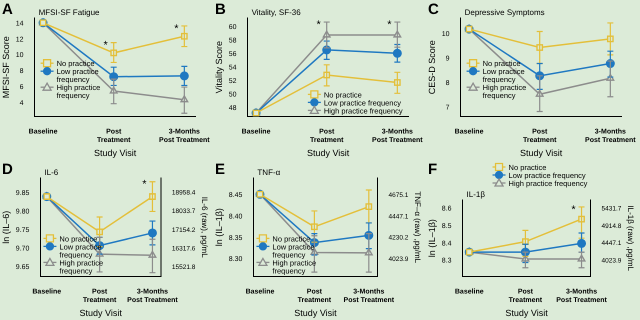 This screenshot has height=320, width=640. What do you see at coordinates (220, 9) in the screenshot?
I see `text: B` at bounding box center [220, 9].